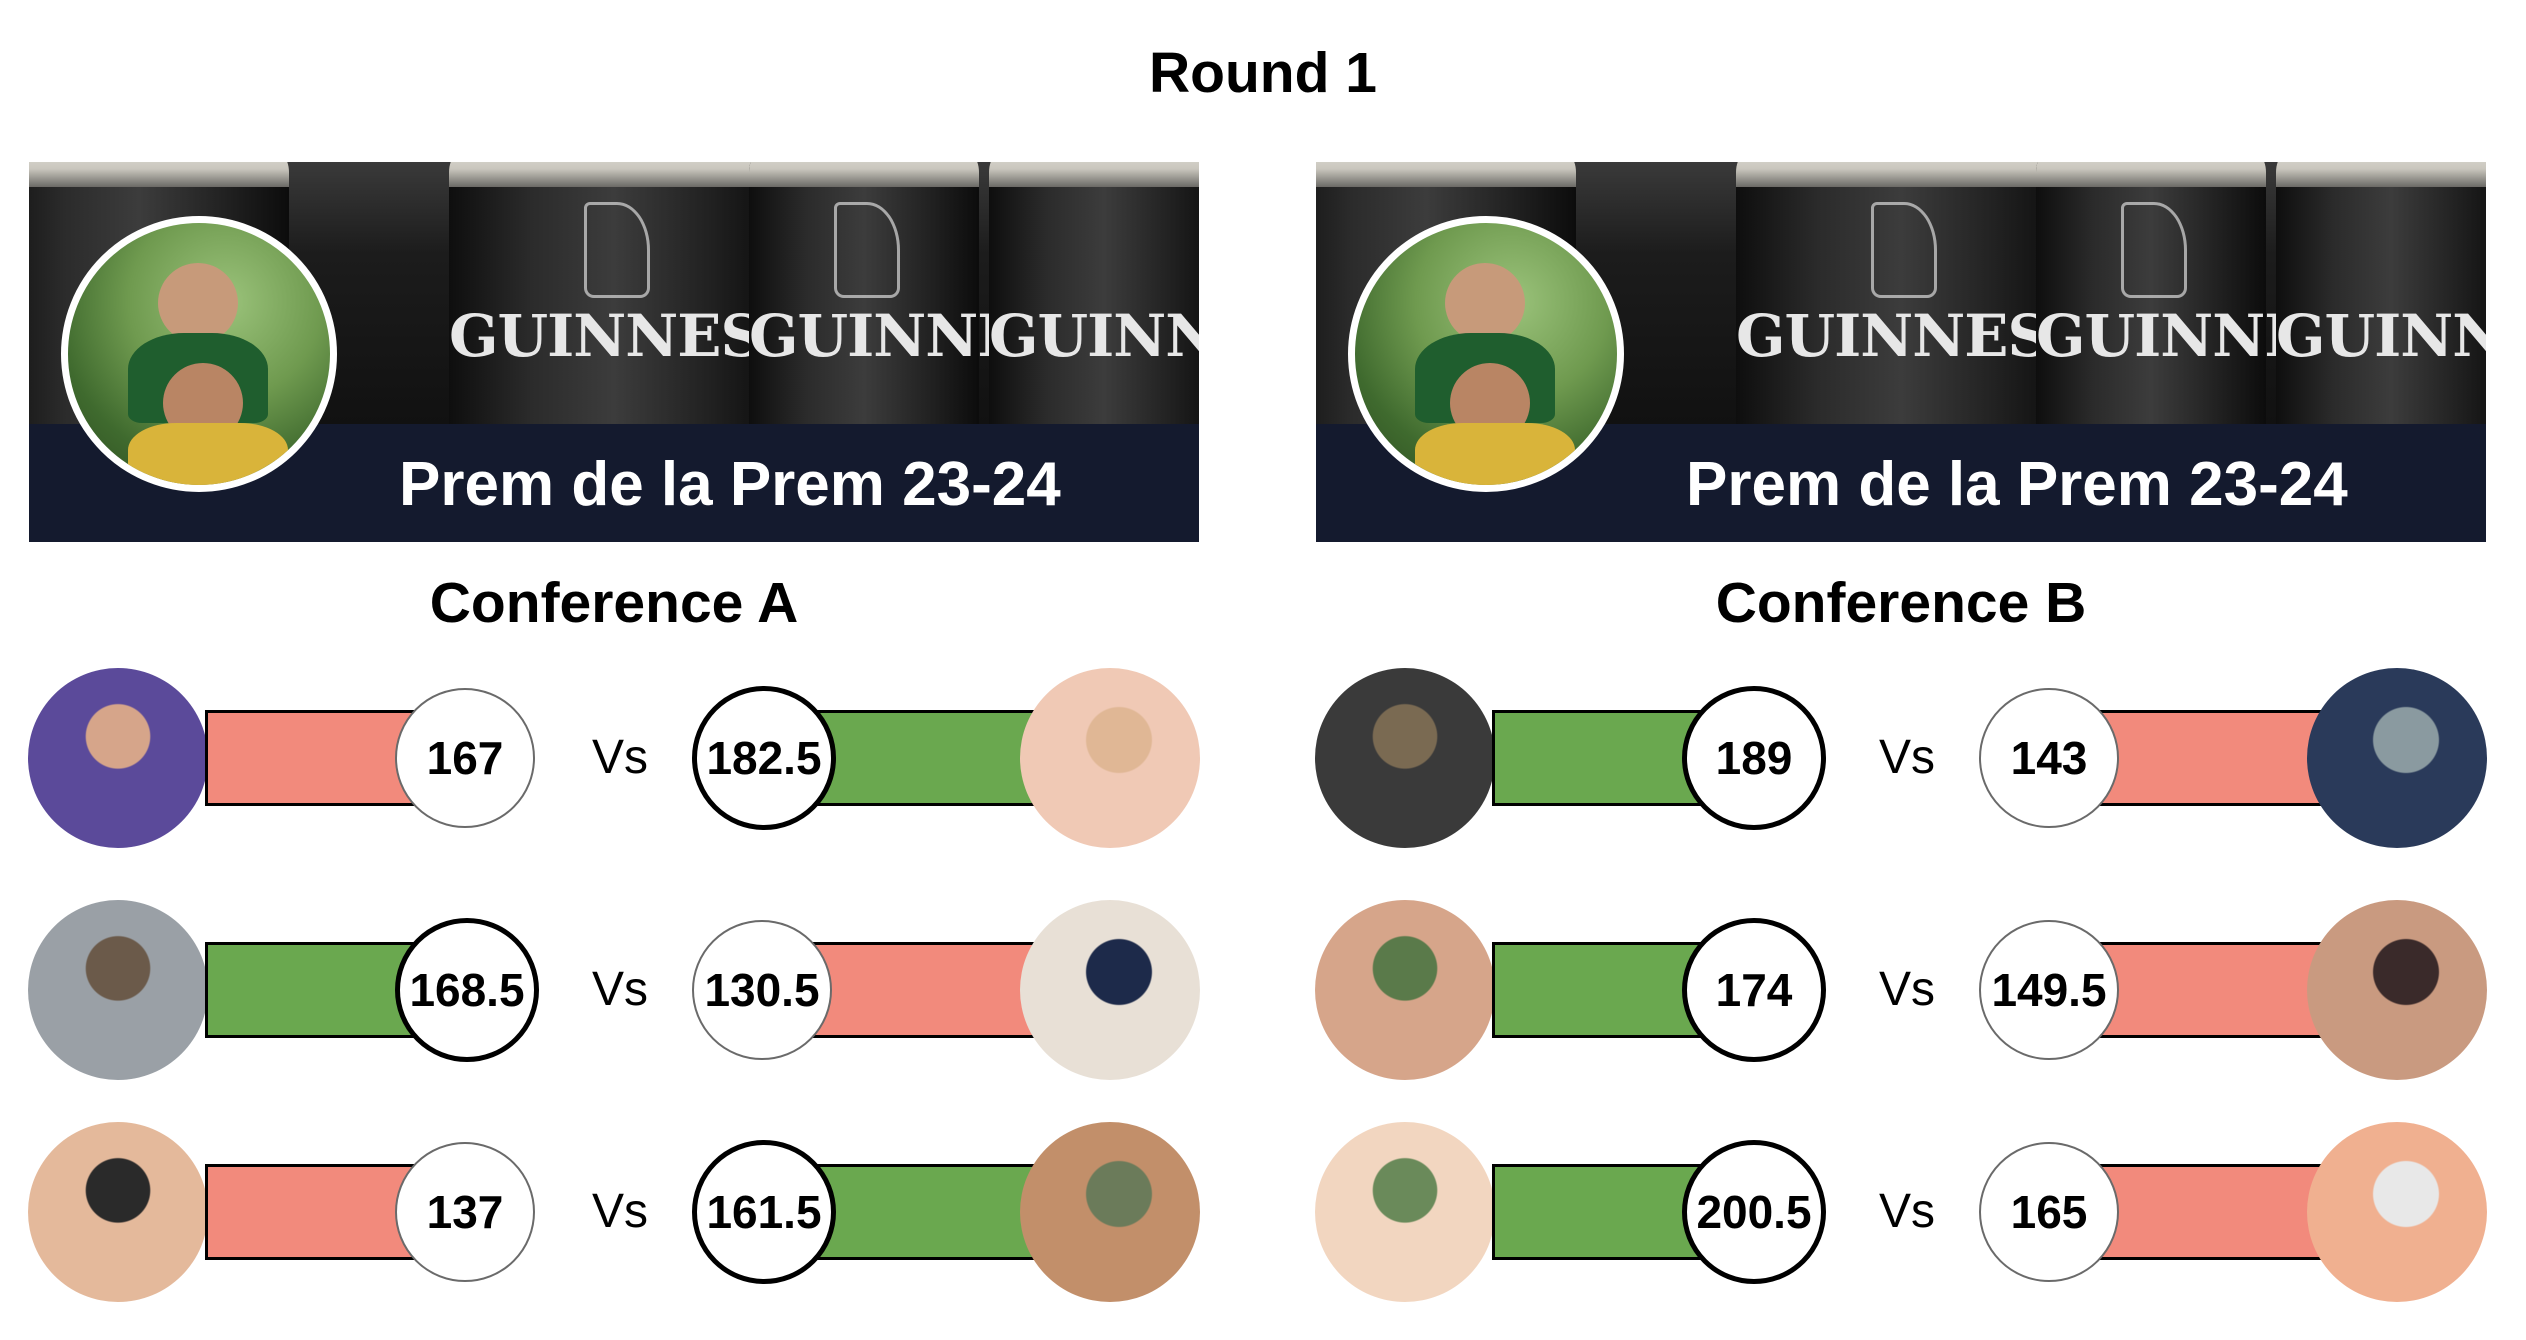 The image size is (2526, 1340). What do you see at coordinates (762, 990) in the screenshot?
I see `score-badge-right: 130.5` at bounding box center [762, 990].